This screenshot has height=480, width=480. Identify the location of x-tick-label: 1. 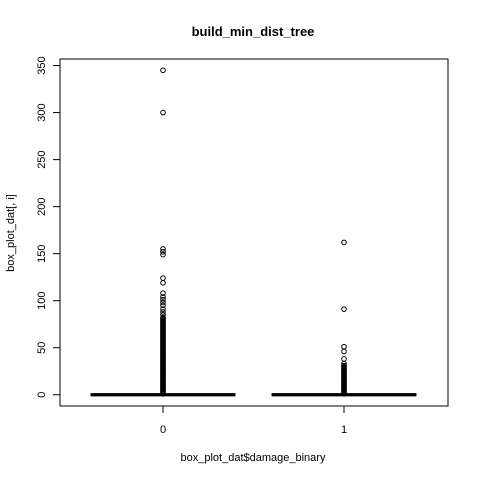
(344, 430).